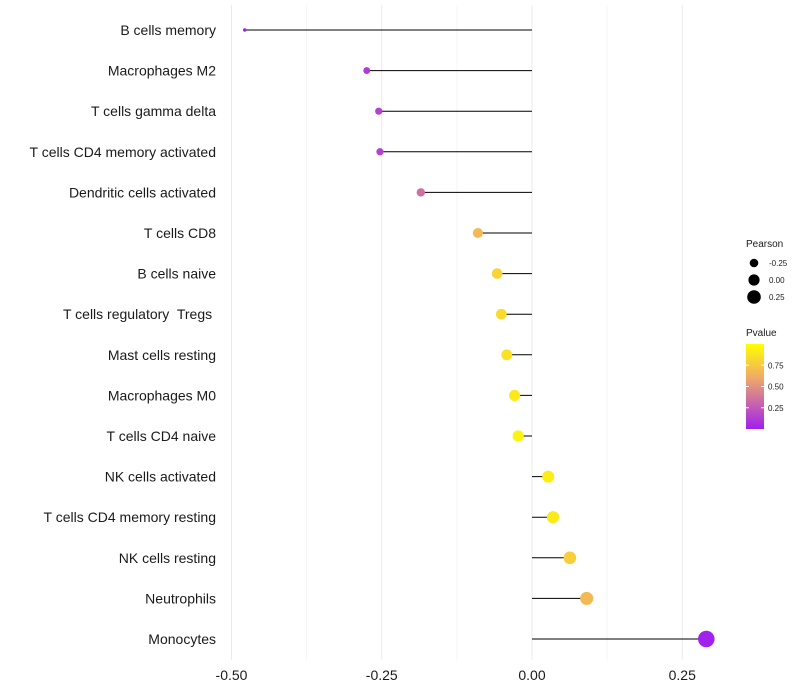  Describe the element at coordinates (180, 598) in the screenshot. I see `category-label: Neutrophils` at that location.